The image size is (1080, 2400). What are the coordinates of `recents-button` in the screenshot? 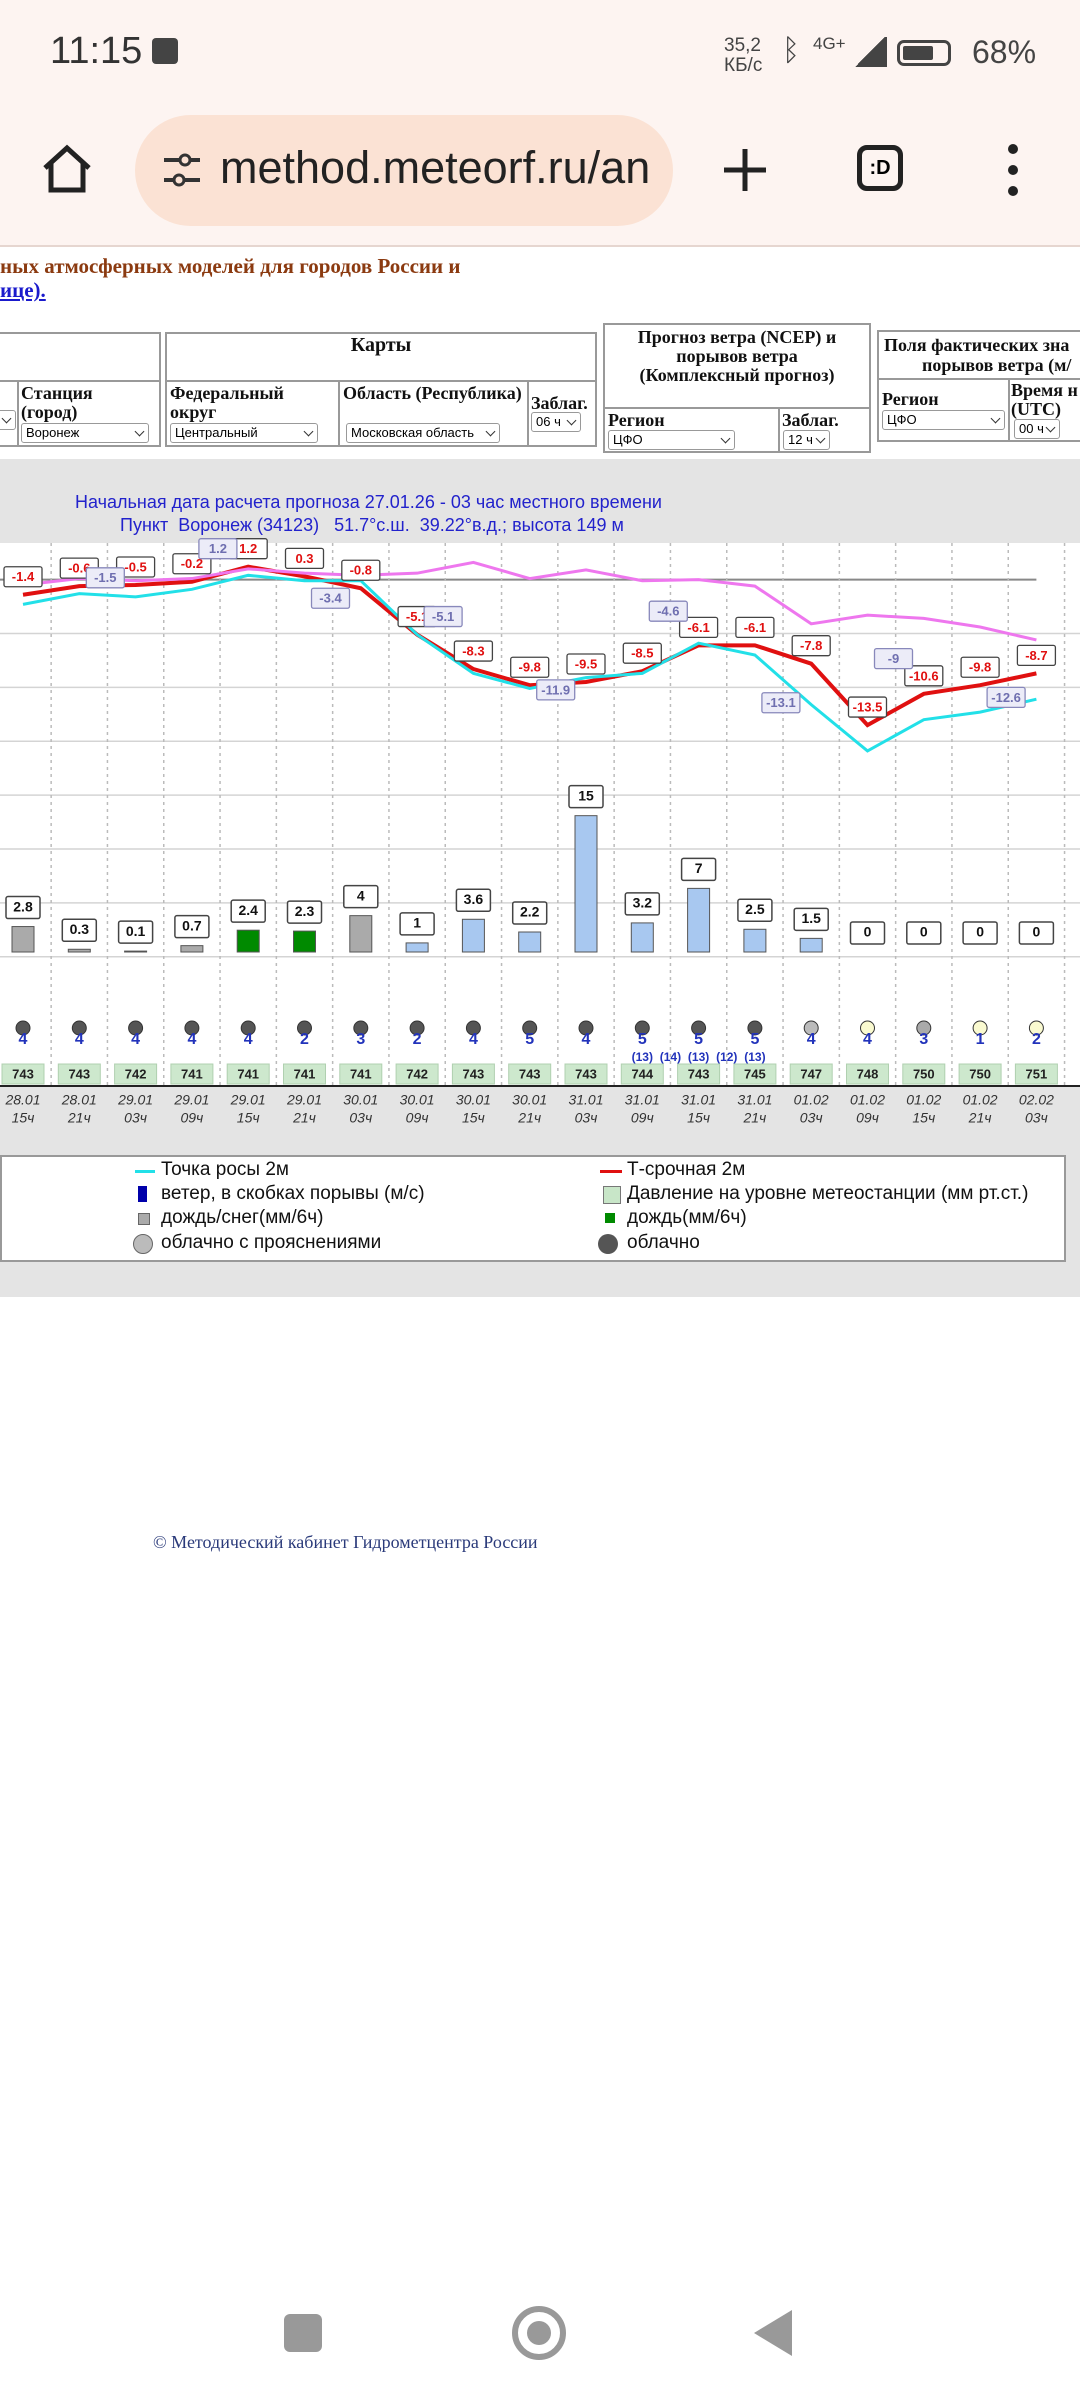 It's located at (303, 2333).